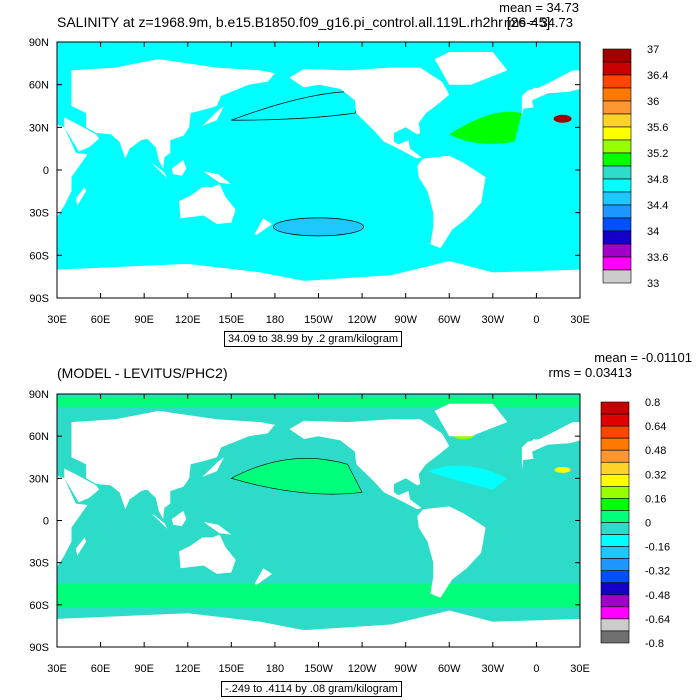 This screenshot has width=700, height=700. What do you see at coordinates (643, 357) in the screenshot?
I see `difference-mean: mean = -0.01101` at bounding box center [643, 357].